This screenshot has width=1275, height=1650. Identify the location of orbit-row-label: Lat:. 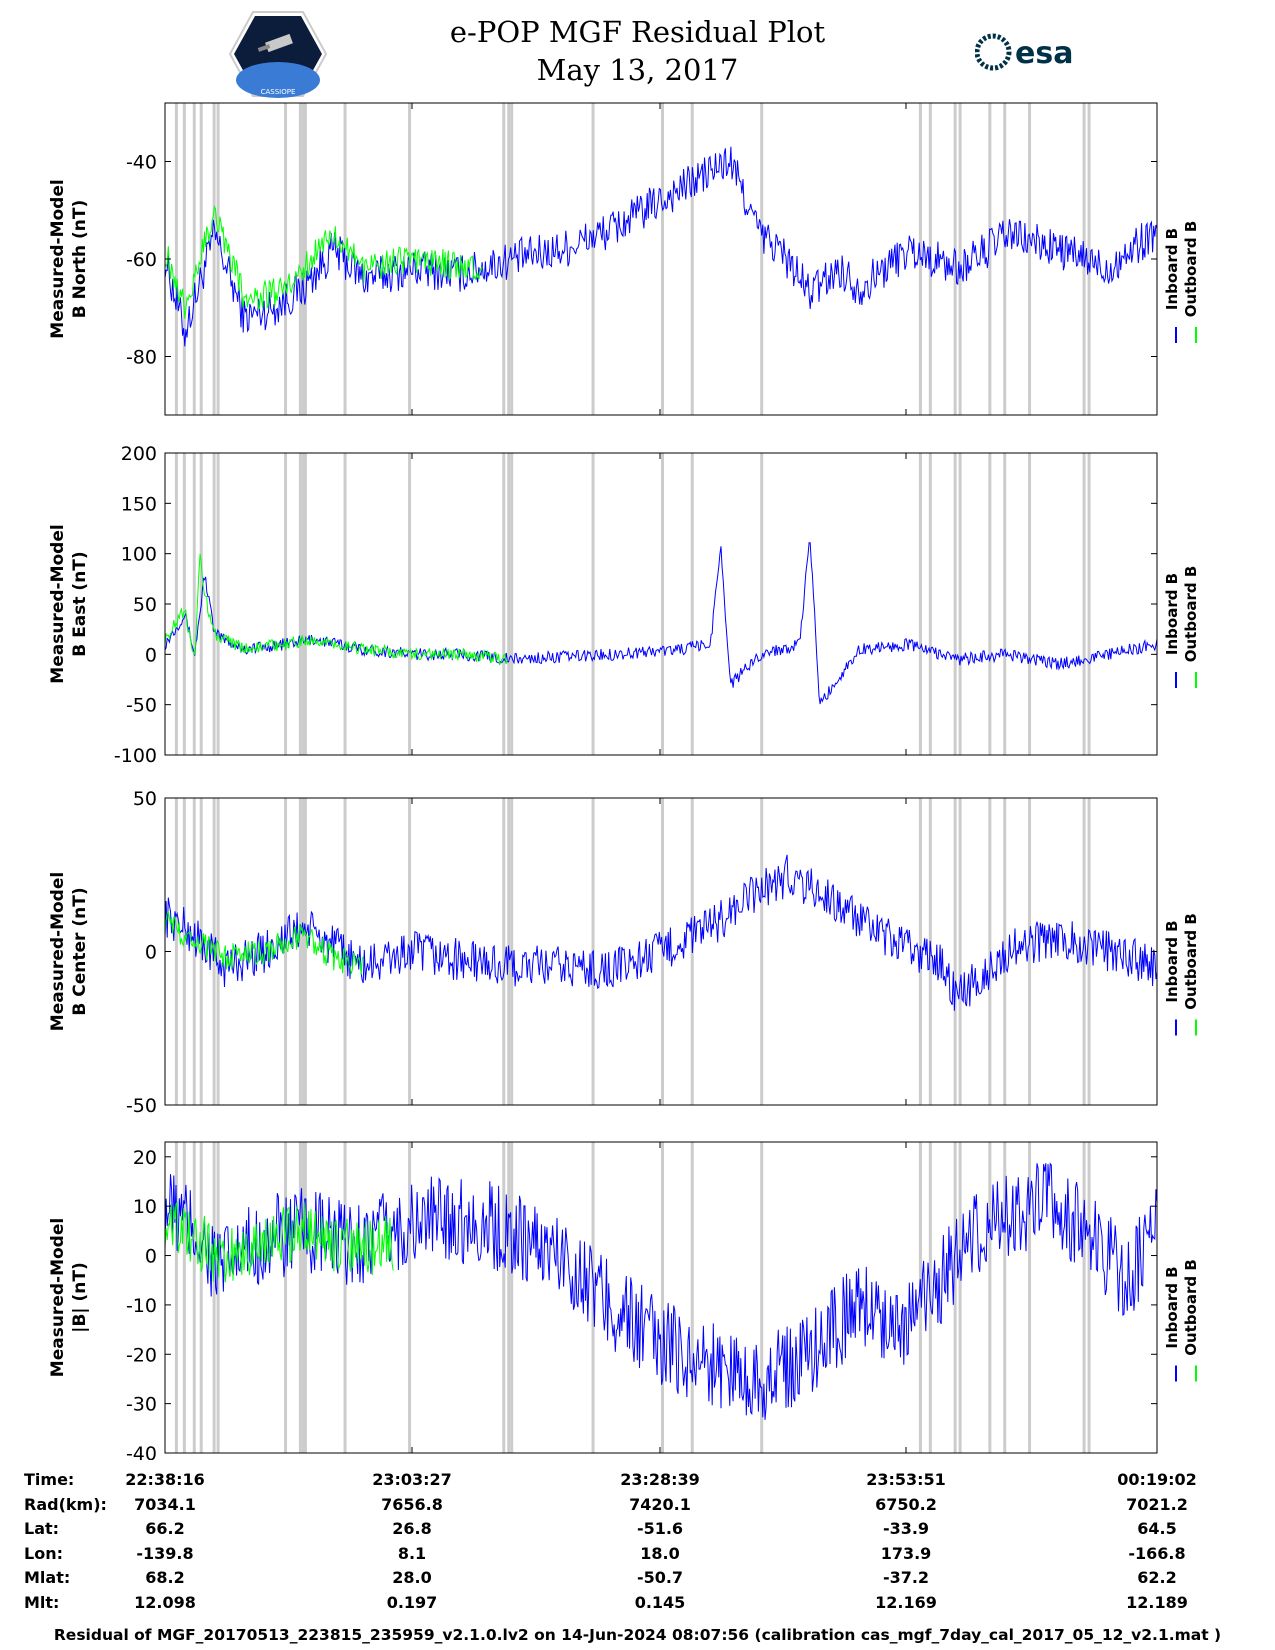
(42, 1528).